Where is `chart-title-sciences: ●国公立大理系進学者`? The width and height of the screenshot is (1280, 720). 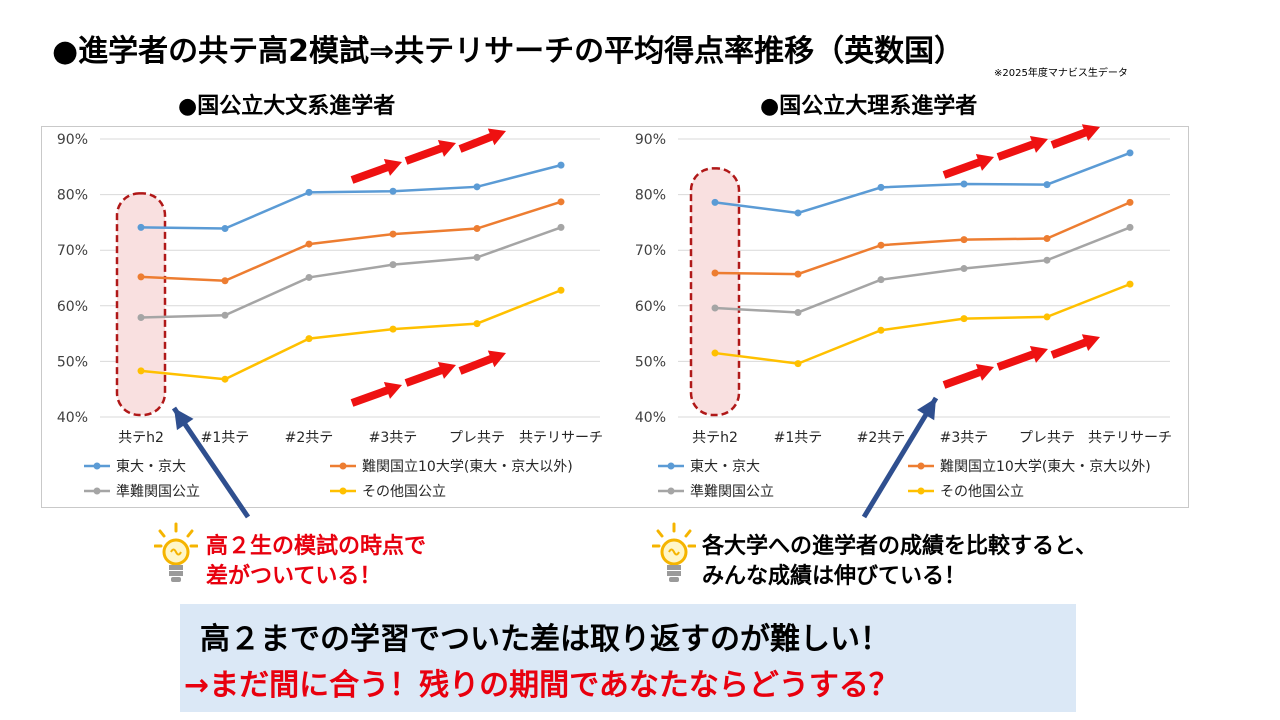
chart-title-sciences: ●国公立大理系進学者 is located at coordinates (869, 106).